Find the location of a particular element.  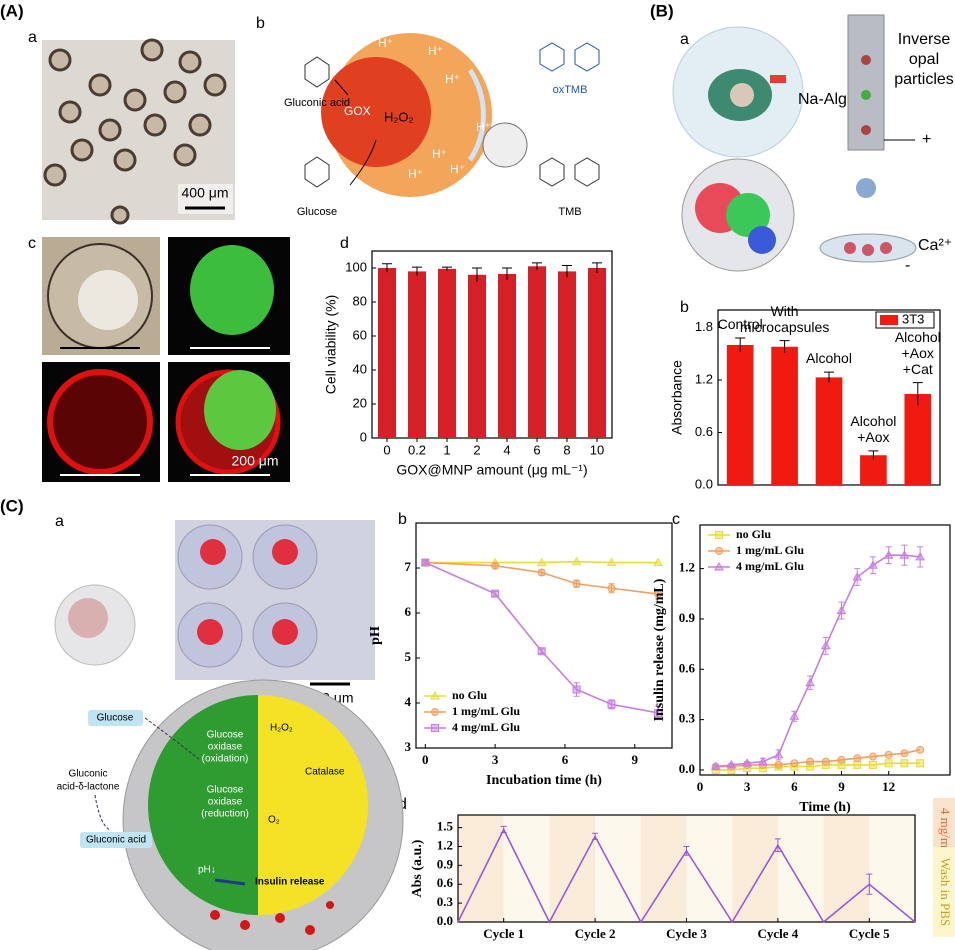

label: oxidase is located at coordinates (225, 747).